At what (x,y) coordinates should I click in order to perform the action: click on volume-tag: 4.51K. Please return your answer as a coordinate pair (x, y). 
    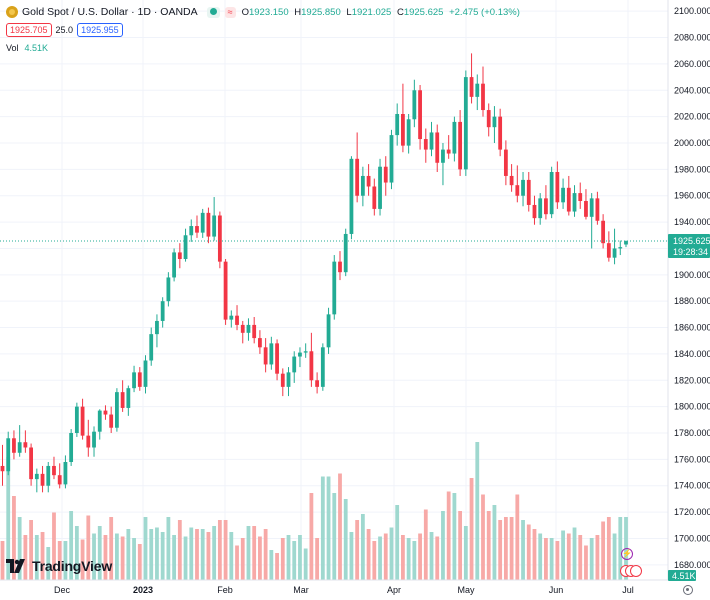
    Looking at the image, I should click on (682, 575).